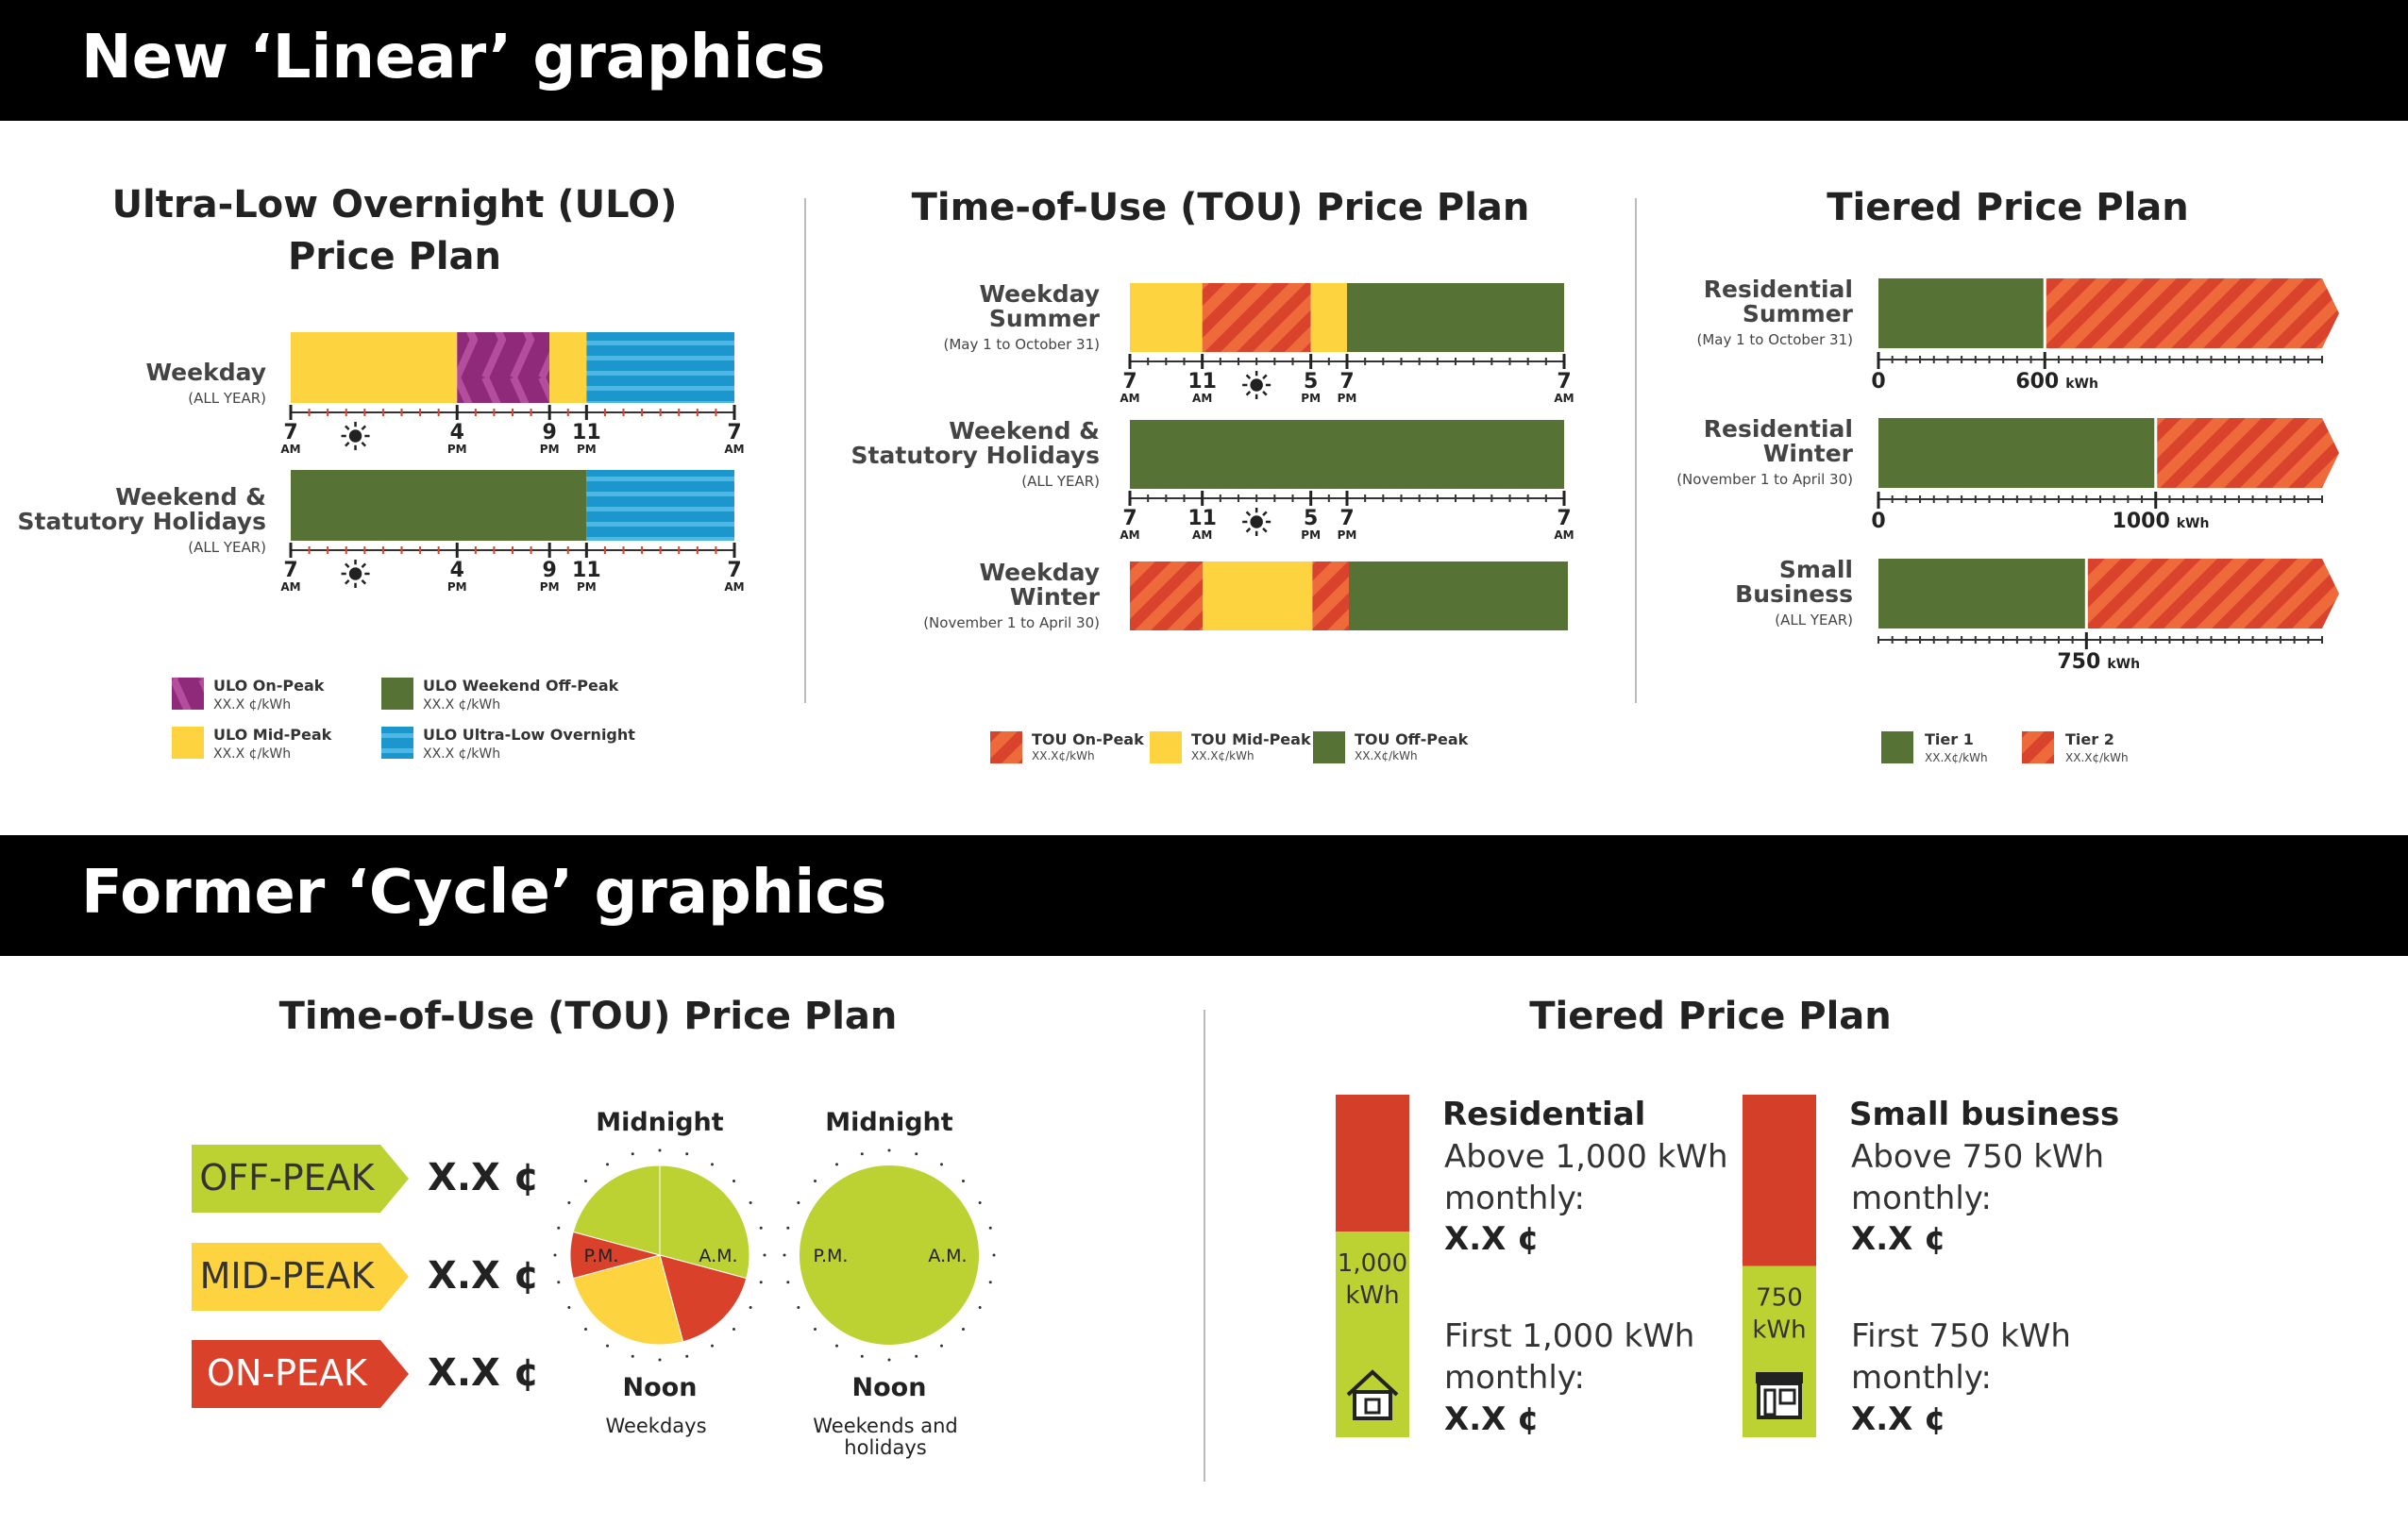  Describe the element at coordinates (1779, 1395) in the screenshot. I see `storefront-icon` at that location.